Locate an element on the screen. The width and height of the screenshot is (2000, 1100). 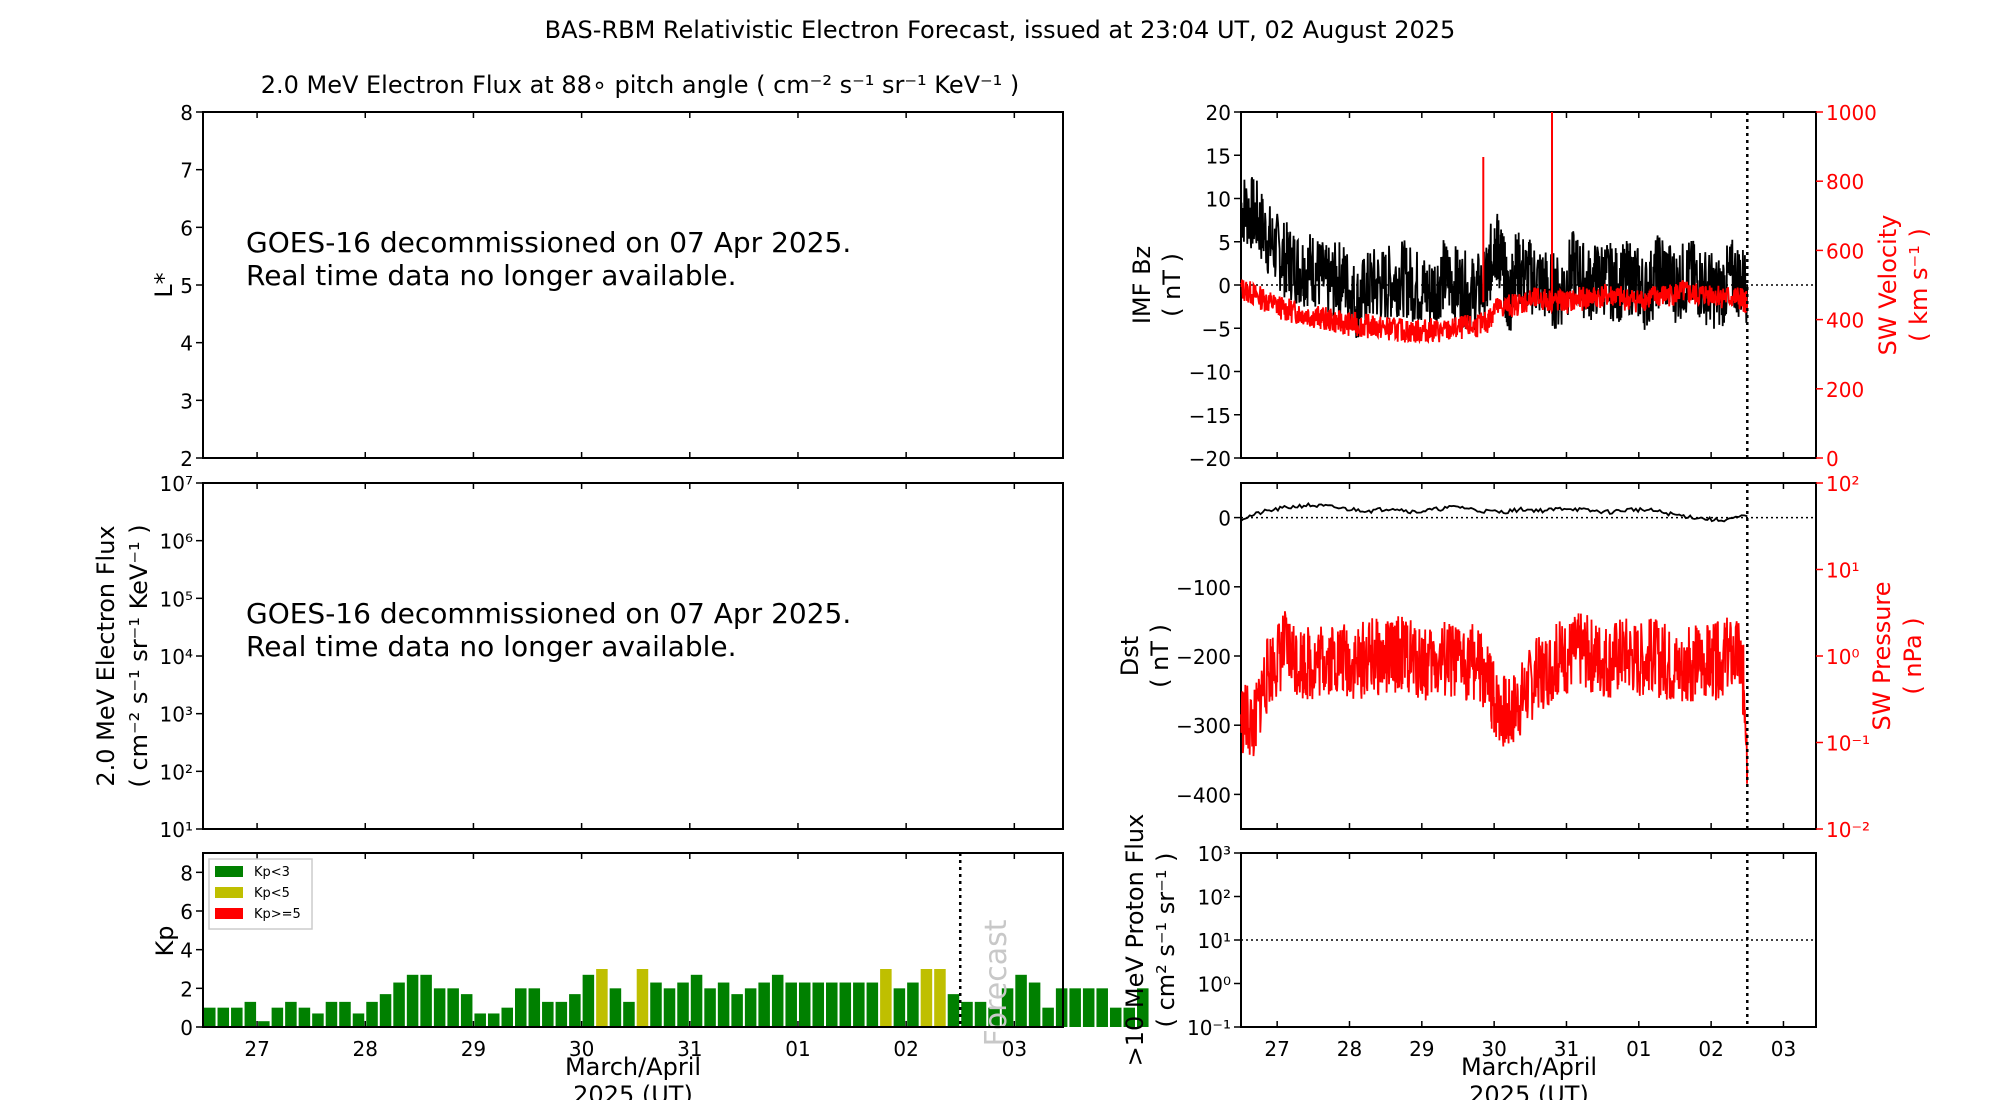
imf-y2label-line1: SW Velocity is located at coordinates (1888, 285).